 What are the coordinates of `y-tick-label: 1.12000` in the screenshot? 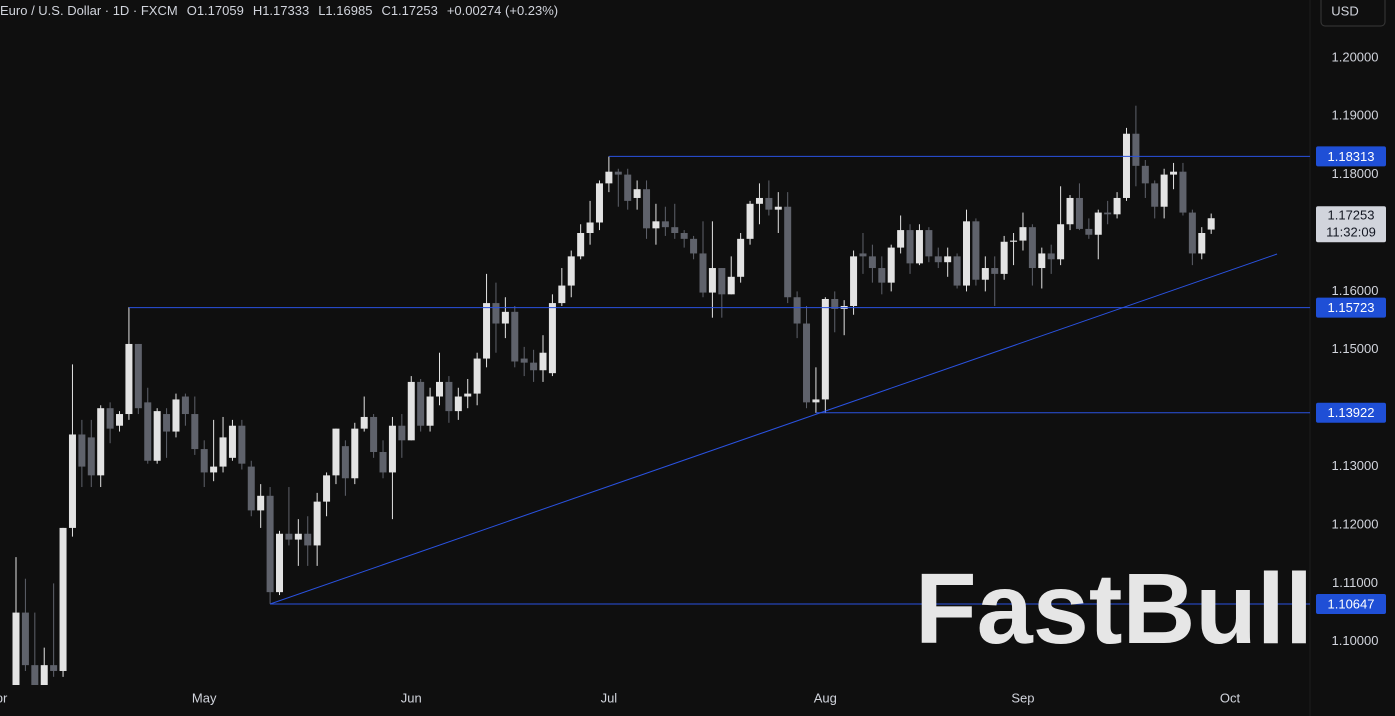 It's located at (1355, 523).